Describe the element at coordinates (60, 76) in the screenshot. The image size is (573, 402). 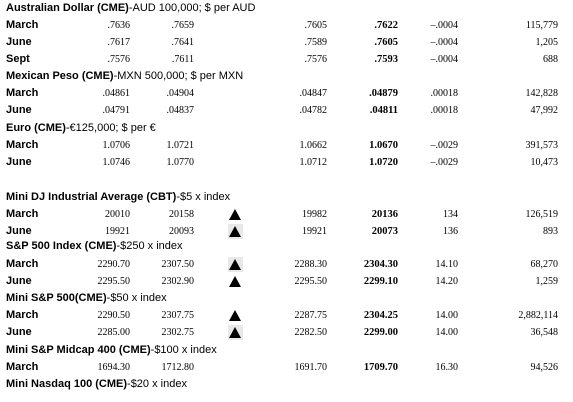
I see `contract-name: Mexican Peso (CME)` at that location.